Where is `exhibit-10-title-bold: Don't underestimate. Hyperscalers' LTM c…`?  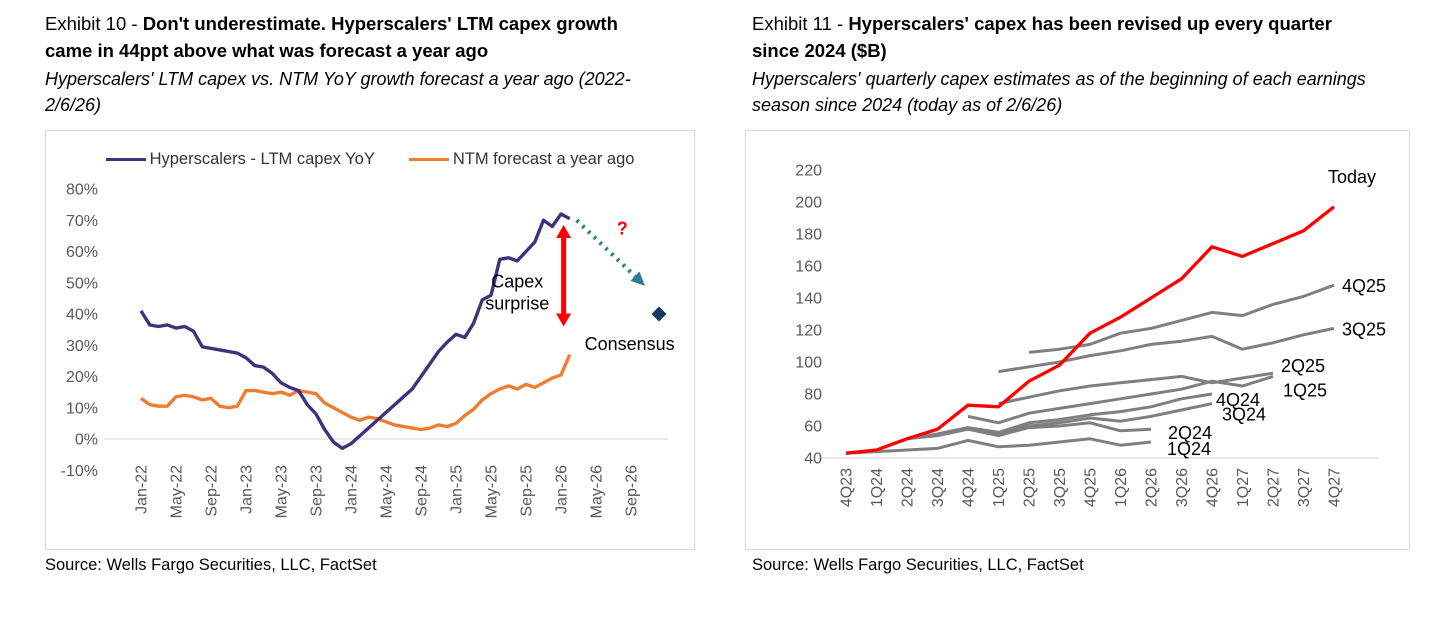 exhibit-10-title-bold: Don't underestimate. Hyperscalers' LTM c… is located at coordinates (331, 37).